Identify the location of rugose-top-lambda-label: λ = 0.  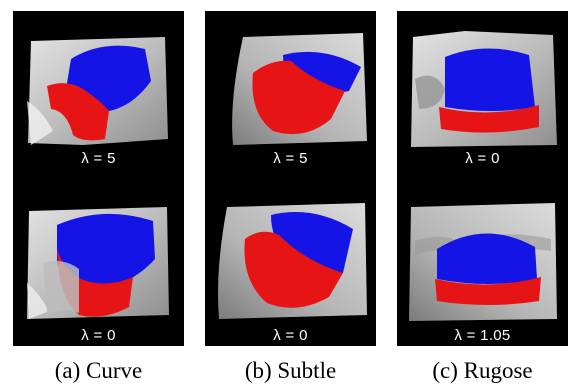
(482, 159).